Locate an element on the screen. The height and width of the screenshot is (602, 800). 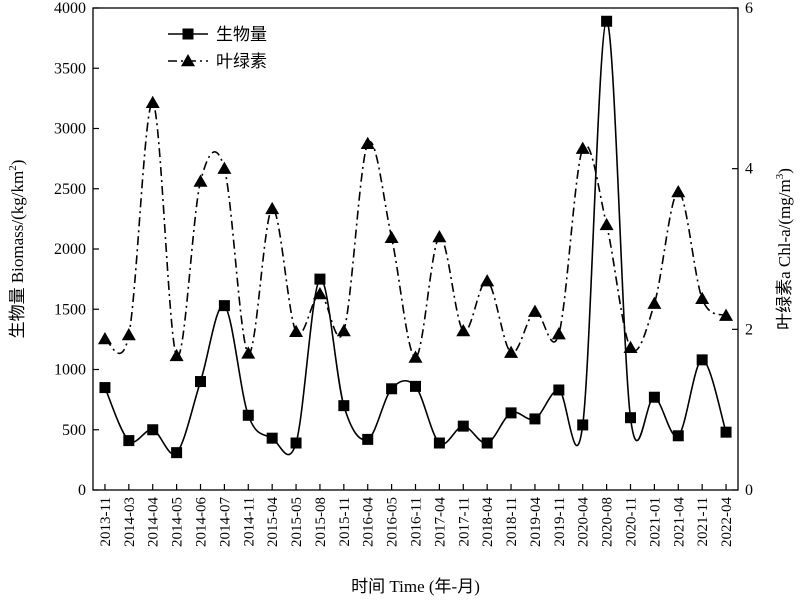
right-tick-label: 6 is located at coordinates (749, 8).